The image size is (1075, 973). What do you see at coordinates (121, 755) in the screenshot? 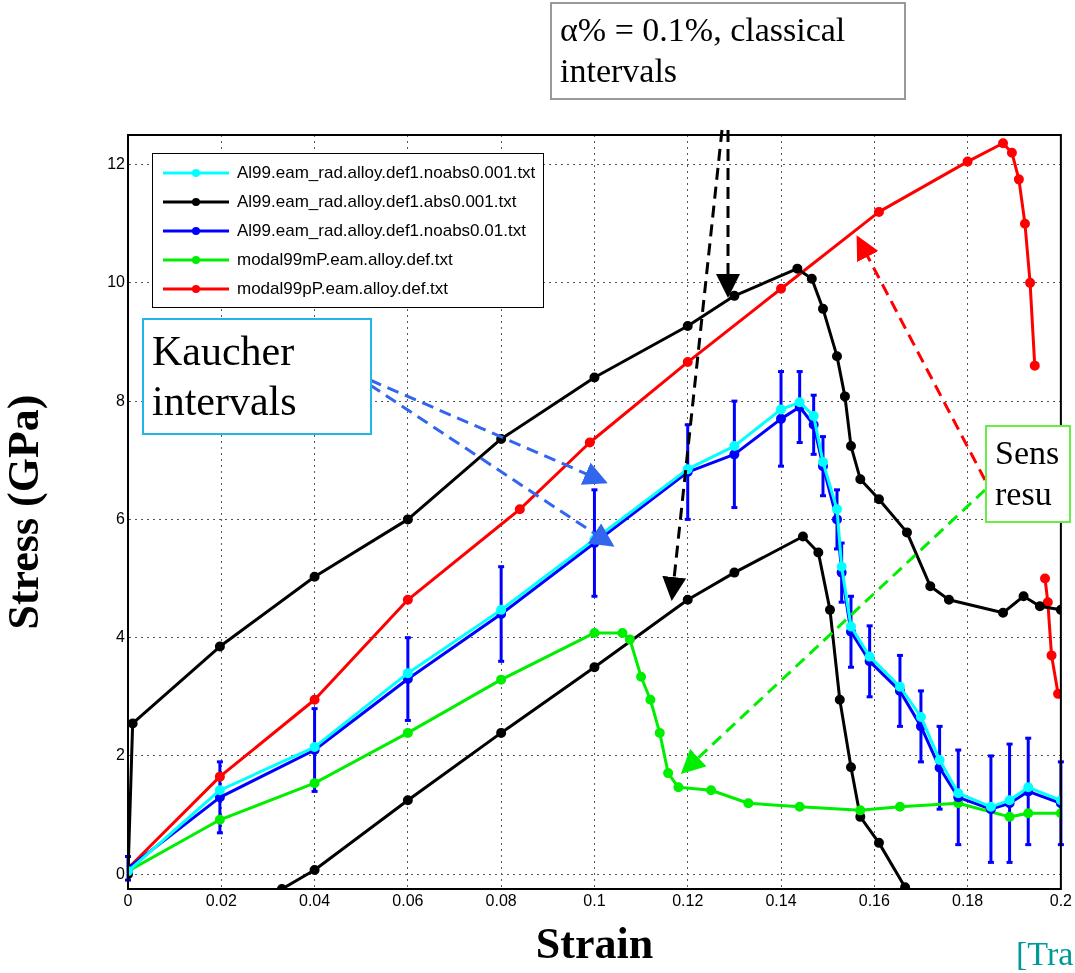
I see `y-tick-label: 2` at bounding box center [121, 755].